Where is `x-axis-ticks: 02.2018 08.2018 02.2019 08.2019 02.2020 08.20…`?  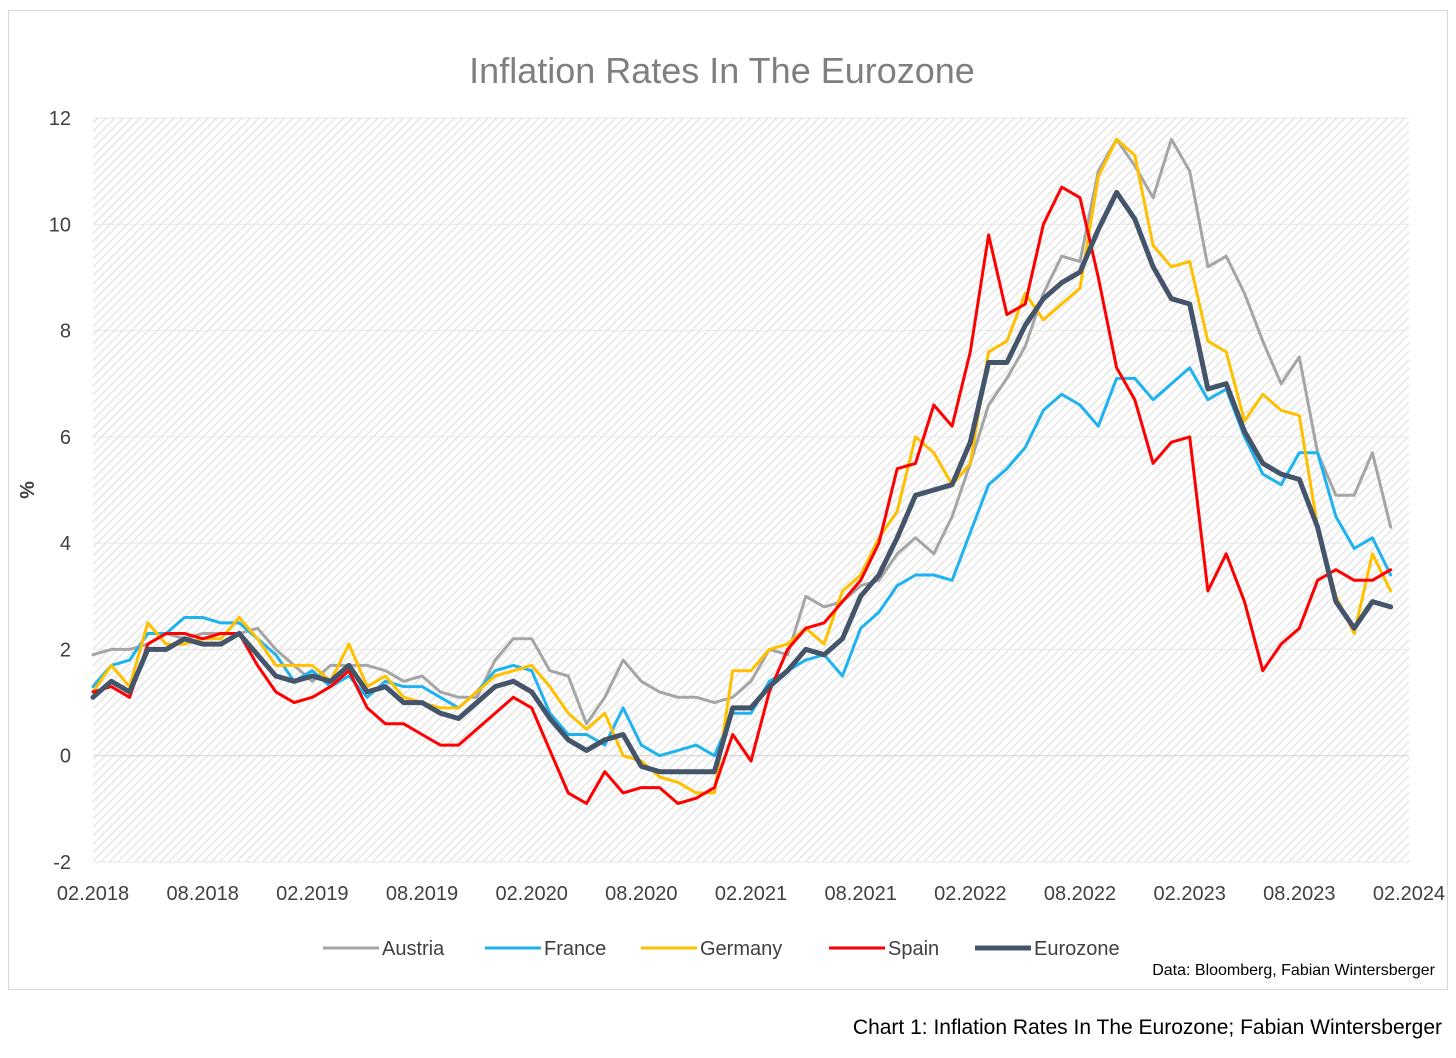 x-axis-ticks: 02.2018 08.2018 02.2019 08.2019 02.2020 08.20… is located at coordinates (751, 894).